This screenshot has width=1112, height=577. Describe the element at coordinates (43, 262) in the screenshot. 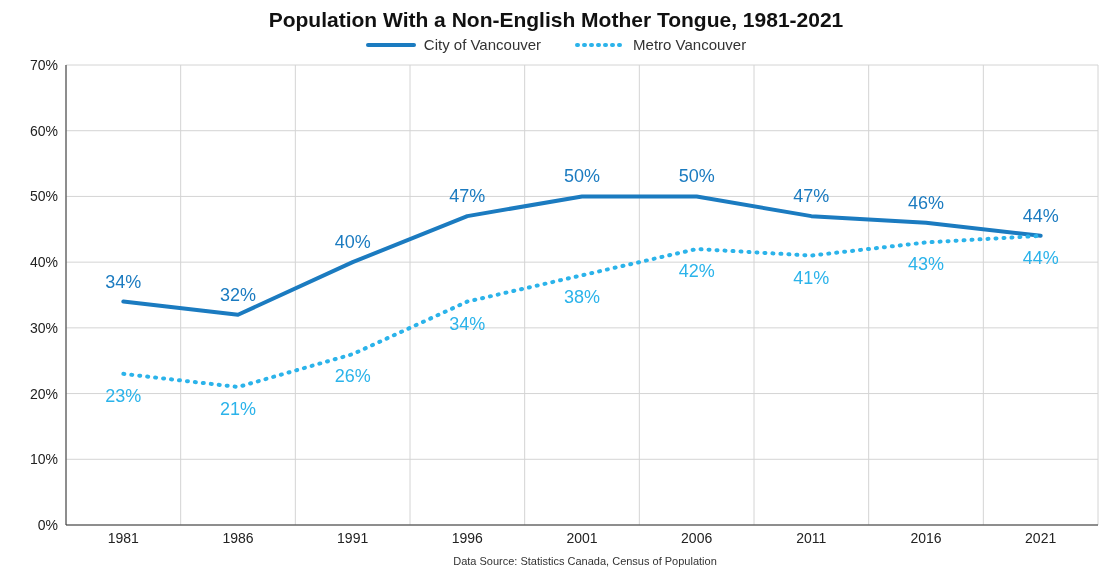

I see `y-tick-label: 40%` at that location.